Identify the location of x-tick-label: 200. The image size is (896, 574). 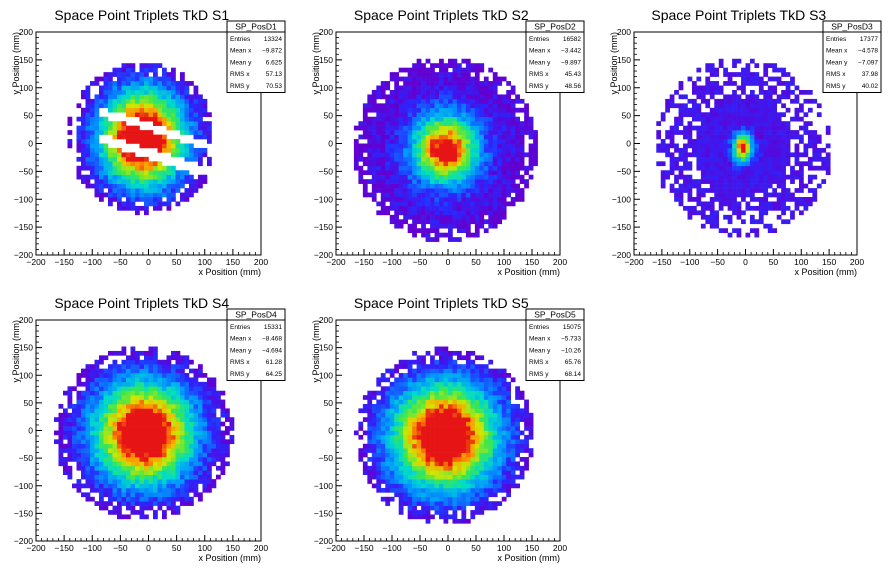
(560, 262).